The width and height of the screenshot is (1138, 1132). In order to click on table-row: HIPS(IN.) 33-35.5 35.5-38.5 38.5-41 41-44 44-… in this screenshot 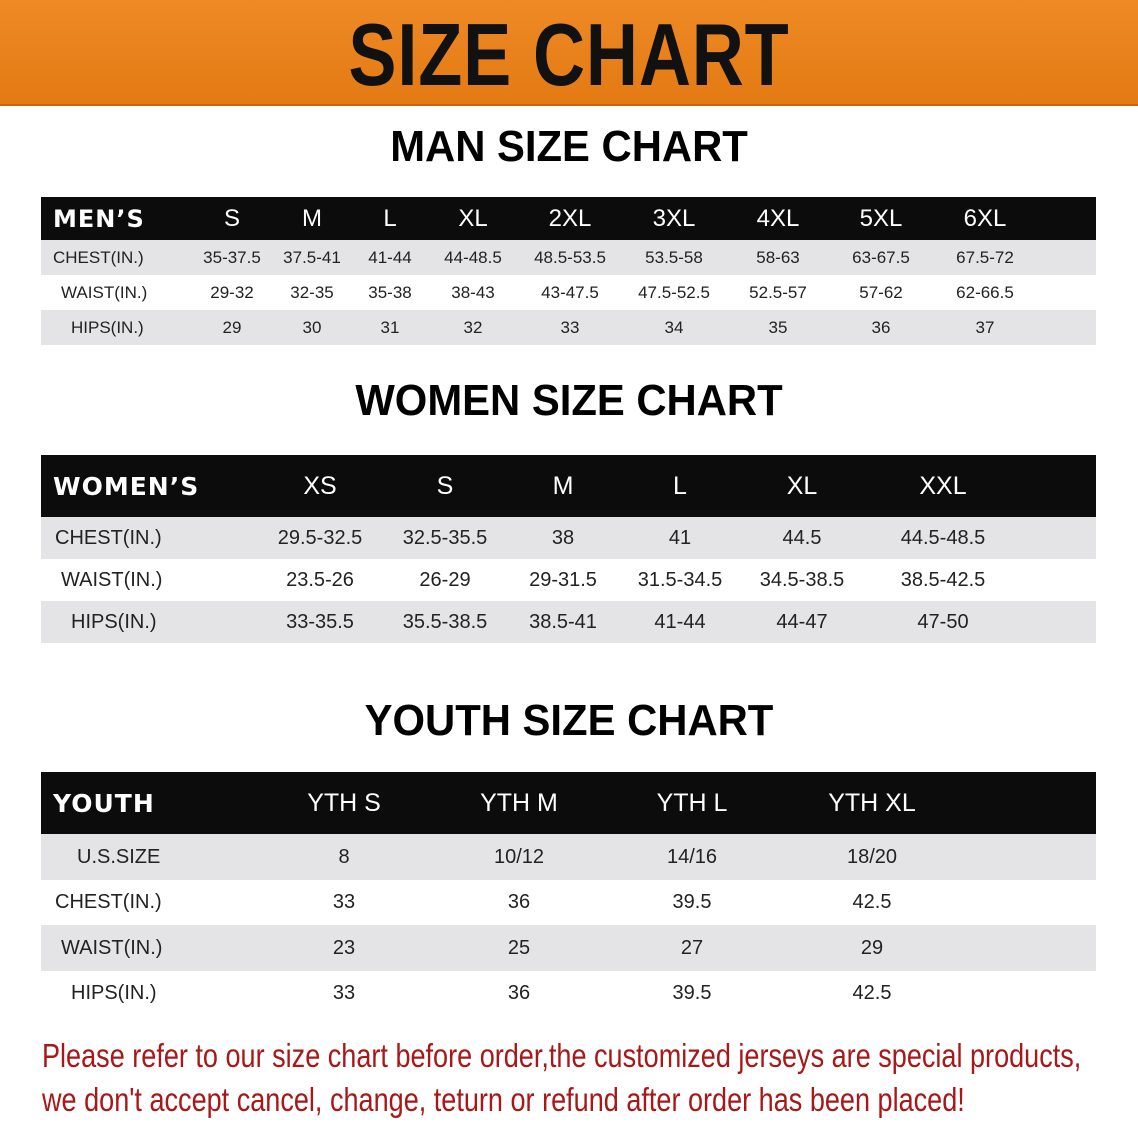, I will do `click(568, 622)`.